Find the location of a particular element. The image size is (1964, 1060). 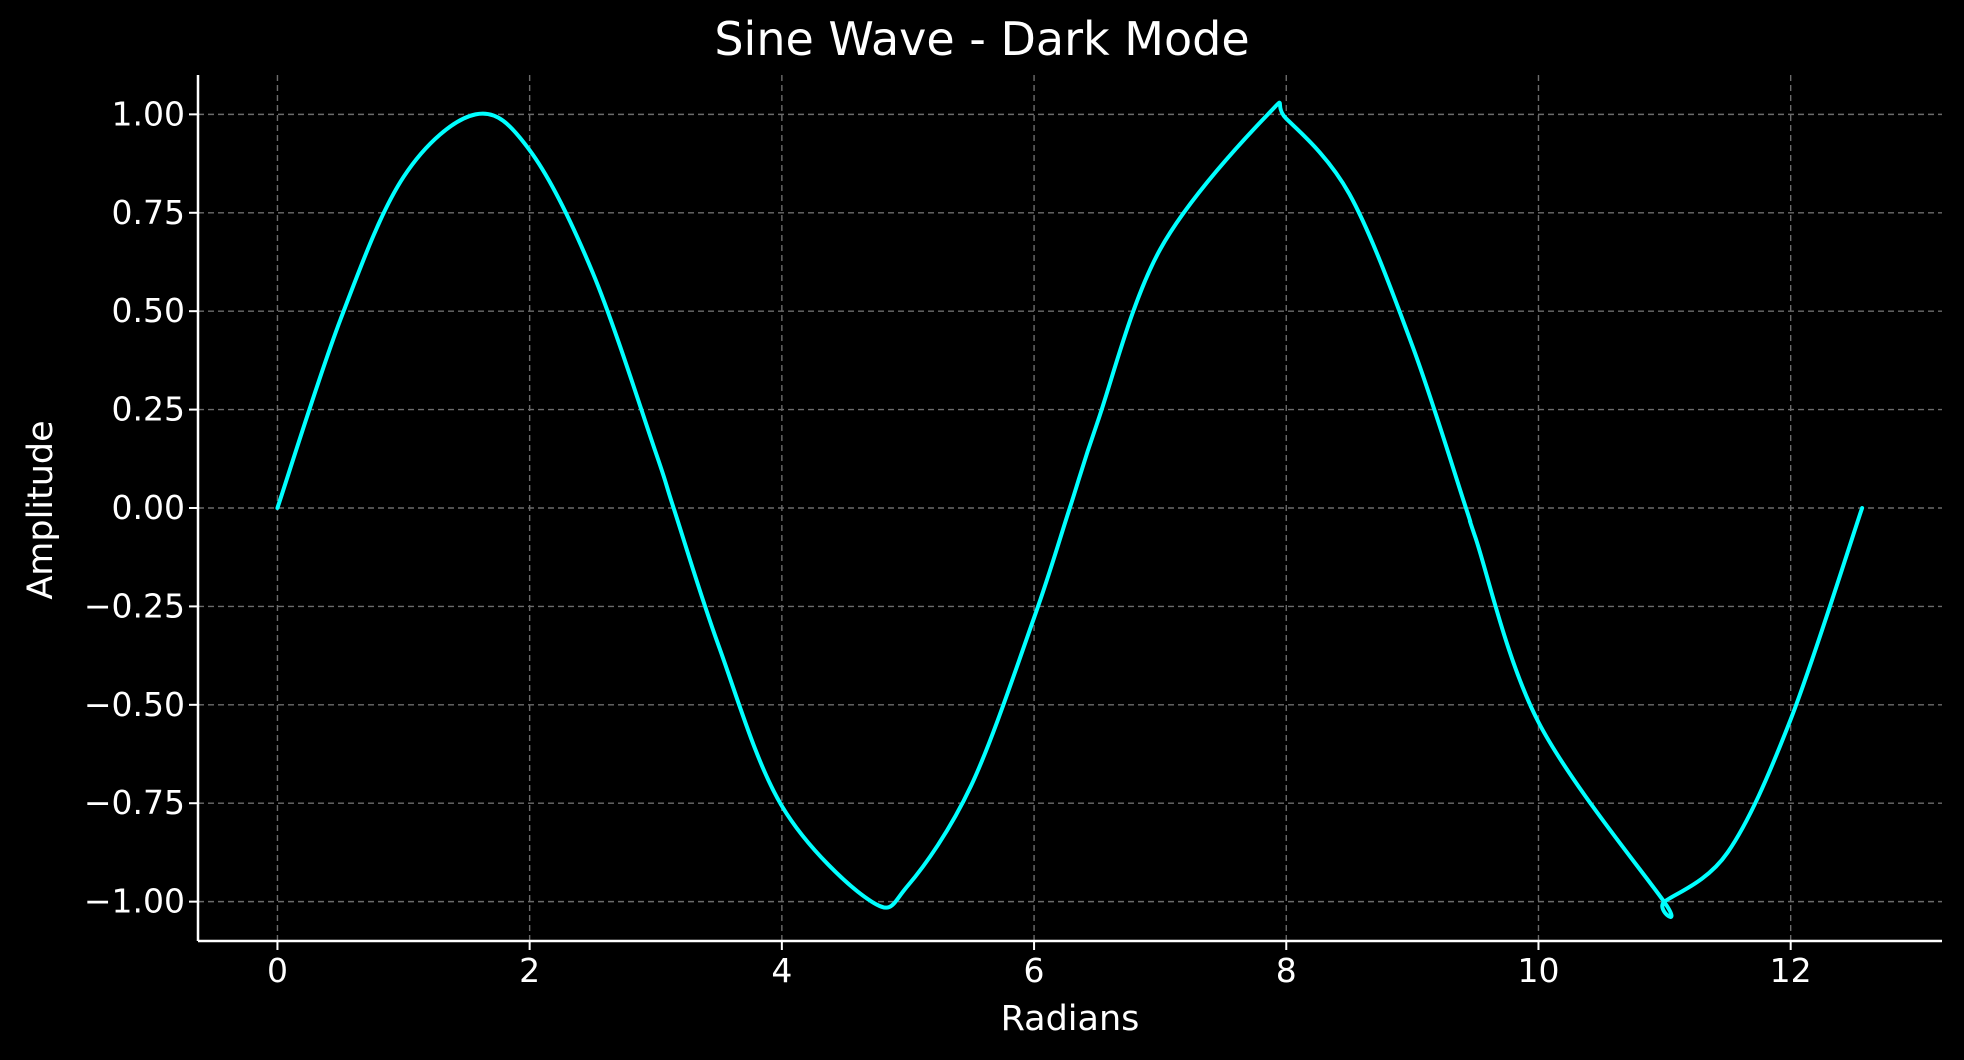

y-tick-label: −0.50 is located at coordinates (134, 704).